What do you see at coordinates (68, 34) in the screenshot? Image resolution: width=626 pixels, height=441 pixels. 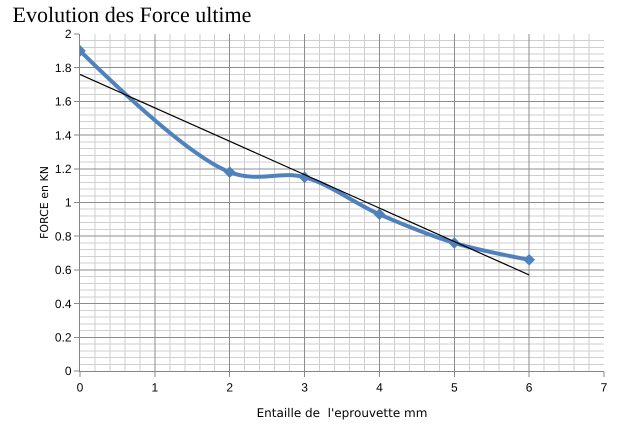 I see `y-tick-label: 2` at bounding box center [68, 34].